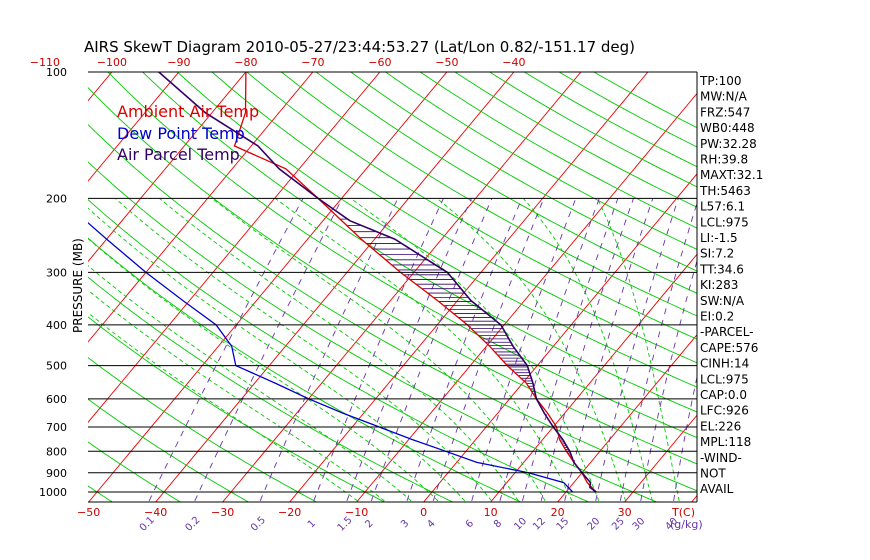  I want to click on bottom-unit-label: T(C), so click(683, 512).